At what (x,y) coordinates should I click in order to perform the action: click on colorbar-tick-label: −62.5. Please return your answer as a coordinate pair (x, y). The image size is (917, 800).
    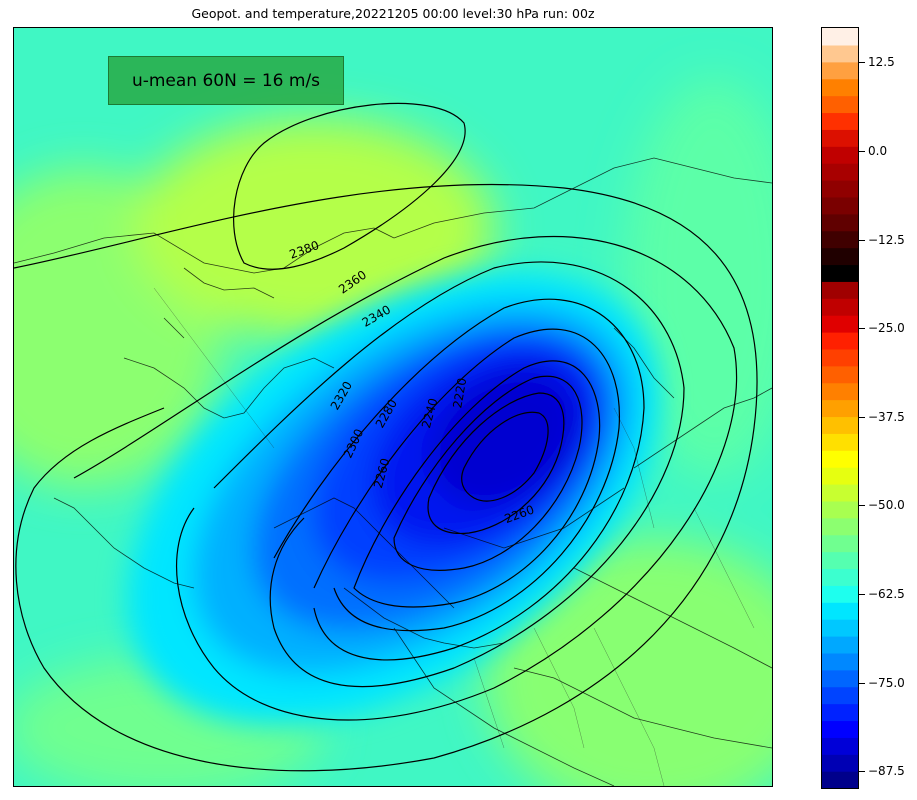
    Looking at the image, I should click on (886, 594).